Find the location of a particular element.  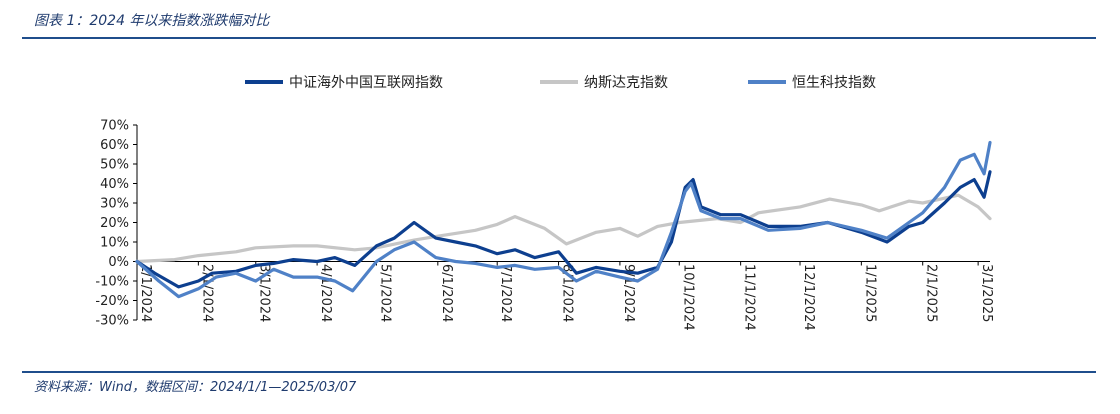

bottom-rule is located at coordinates (559, 372).